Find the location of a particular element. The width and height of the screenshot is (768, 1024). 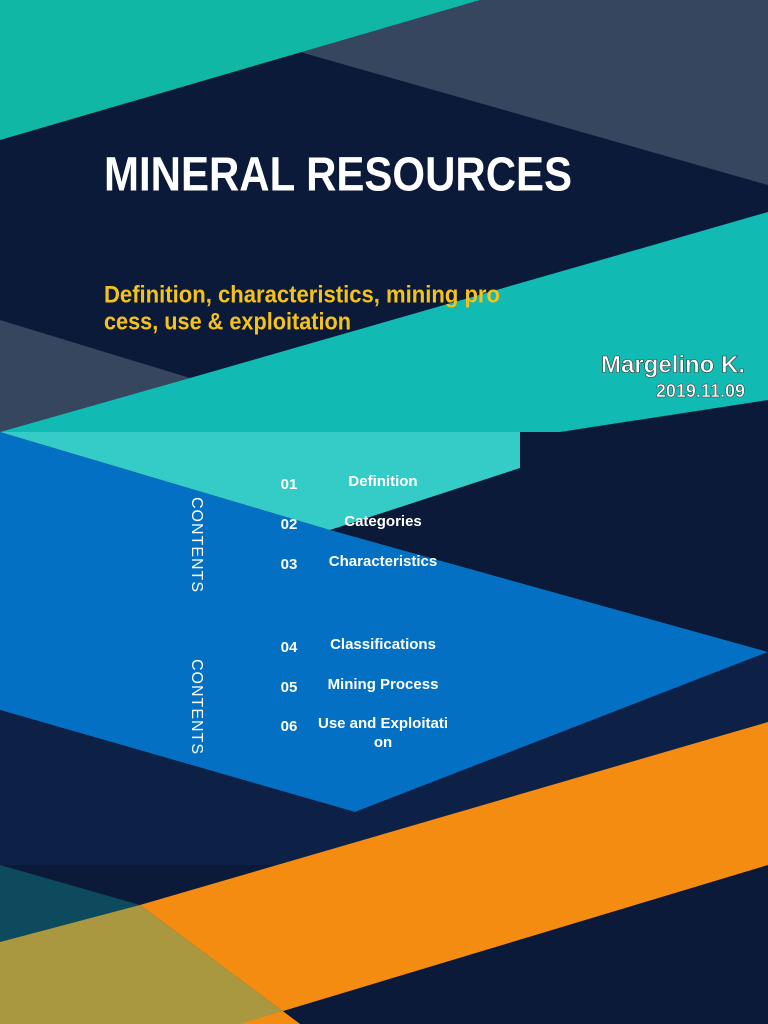

item-label: on is located at coordinates (383, 742).